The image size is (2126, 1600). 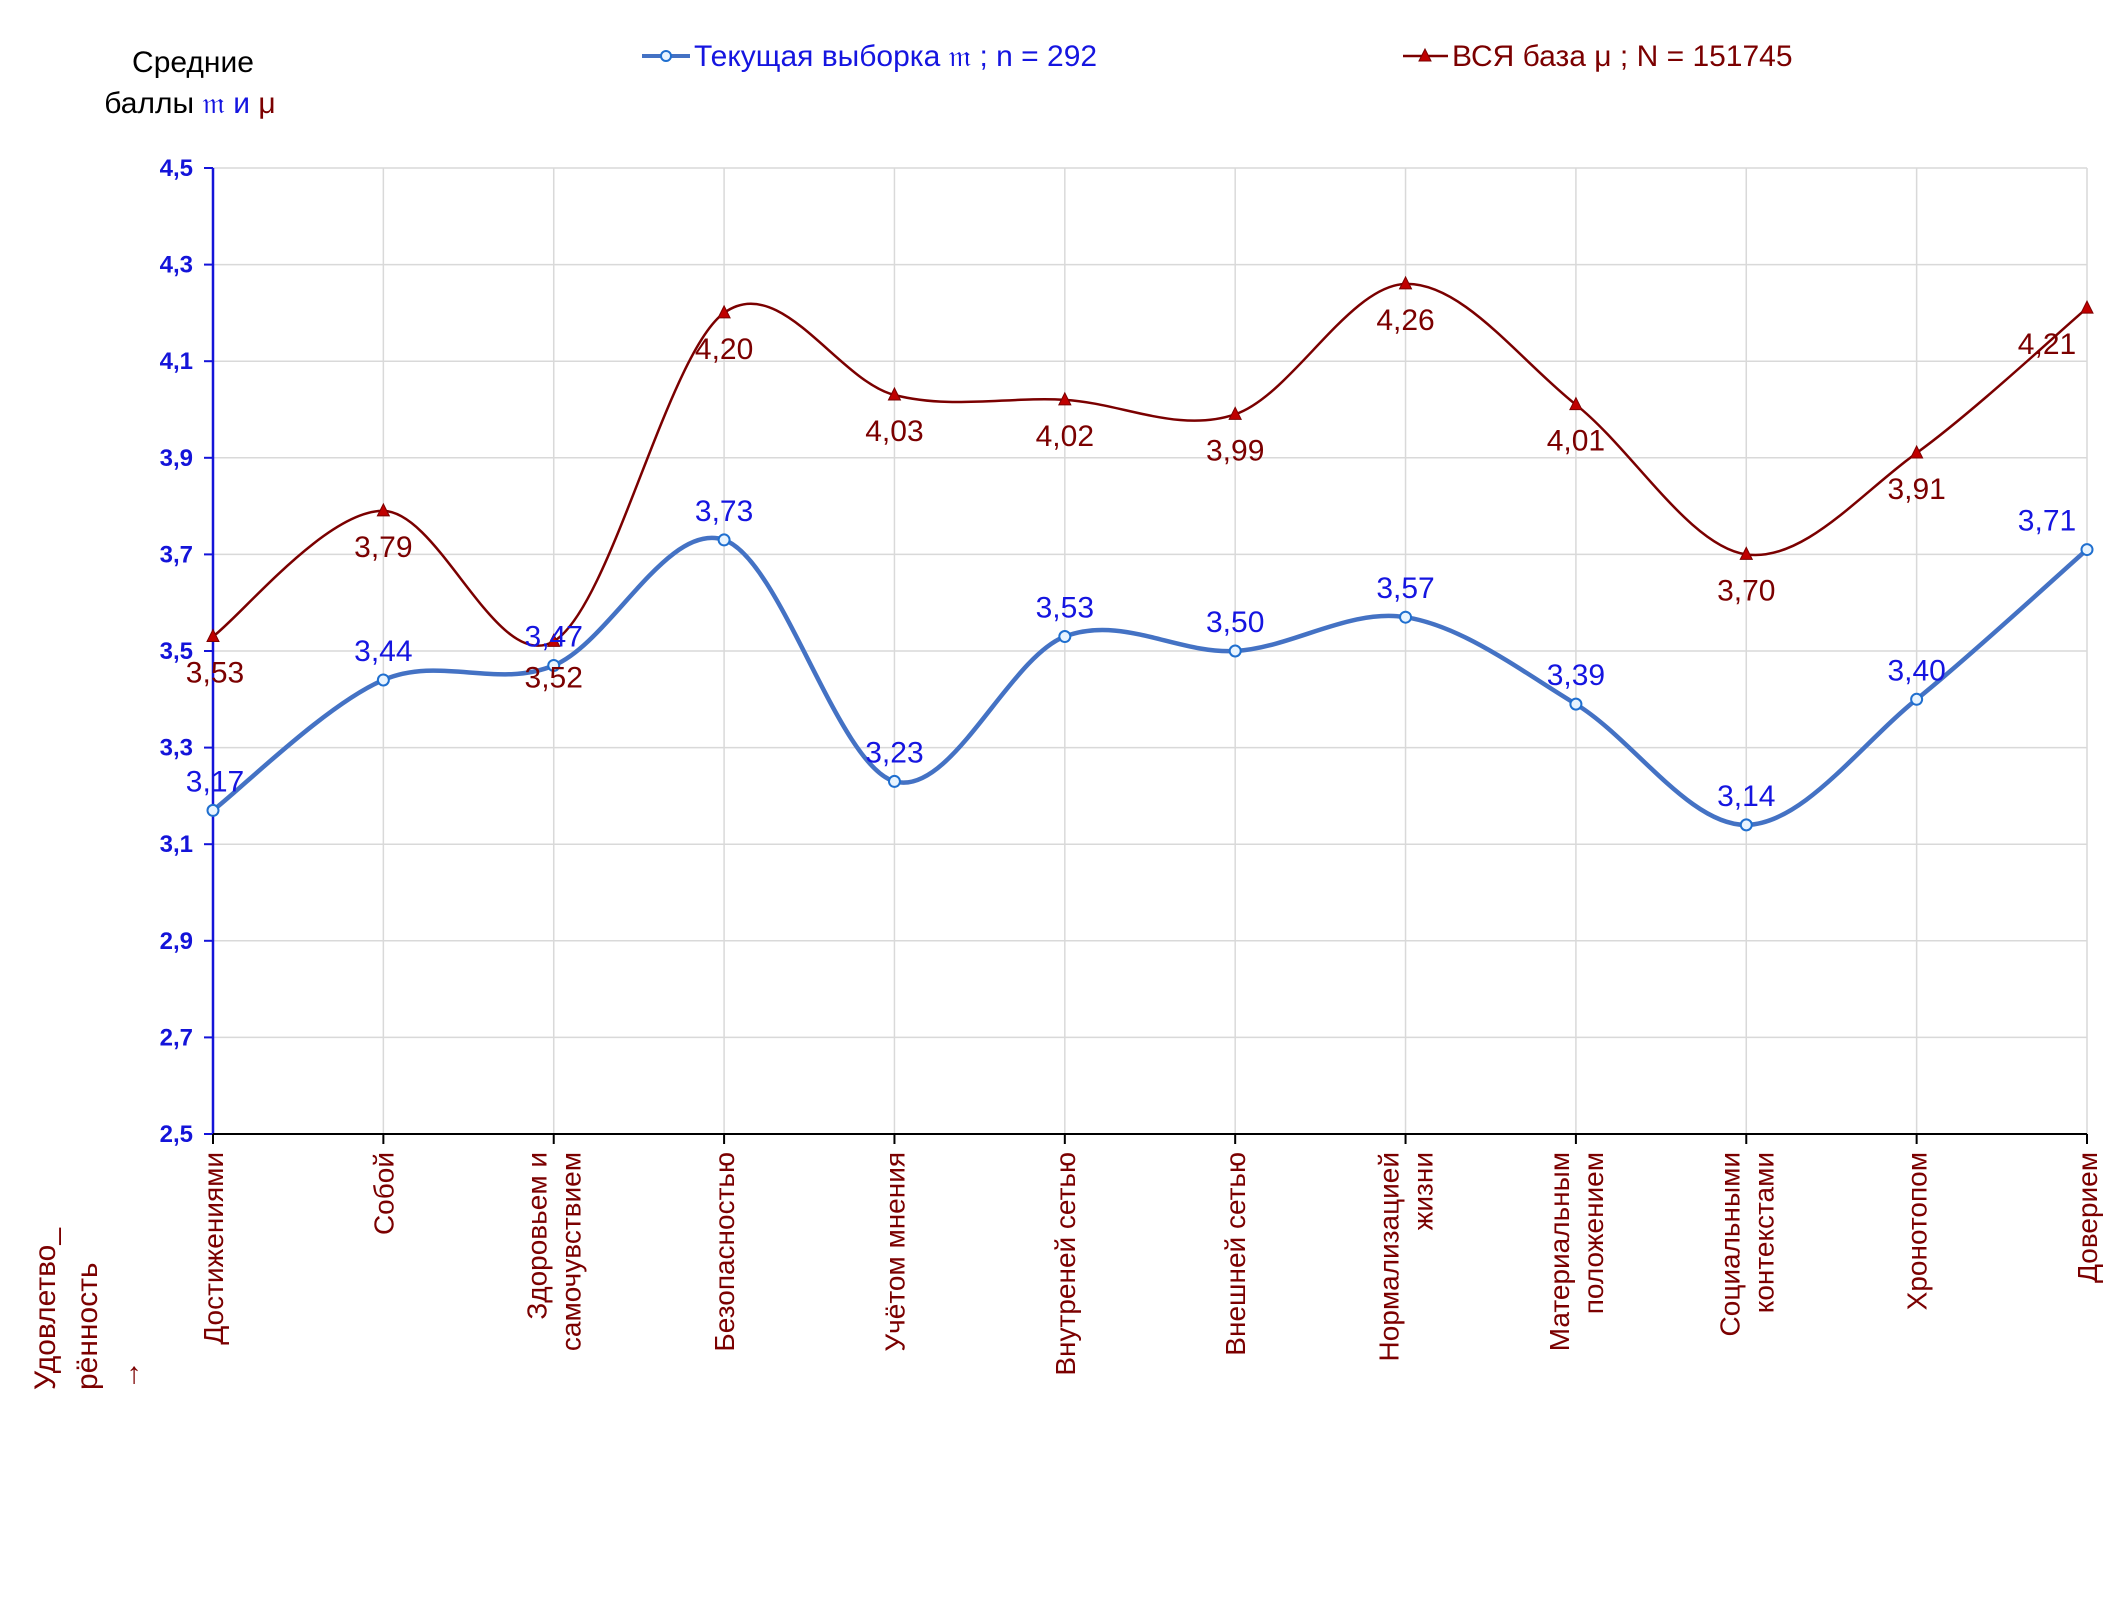 I want to click on category-label-line: контекстами, so click(x=1763, y=1232).